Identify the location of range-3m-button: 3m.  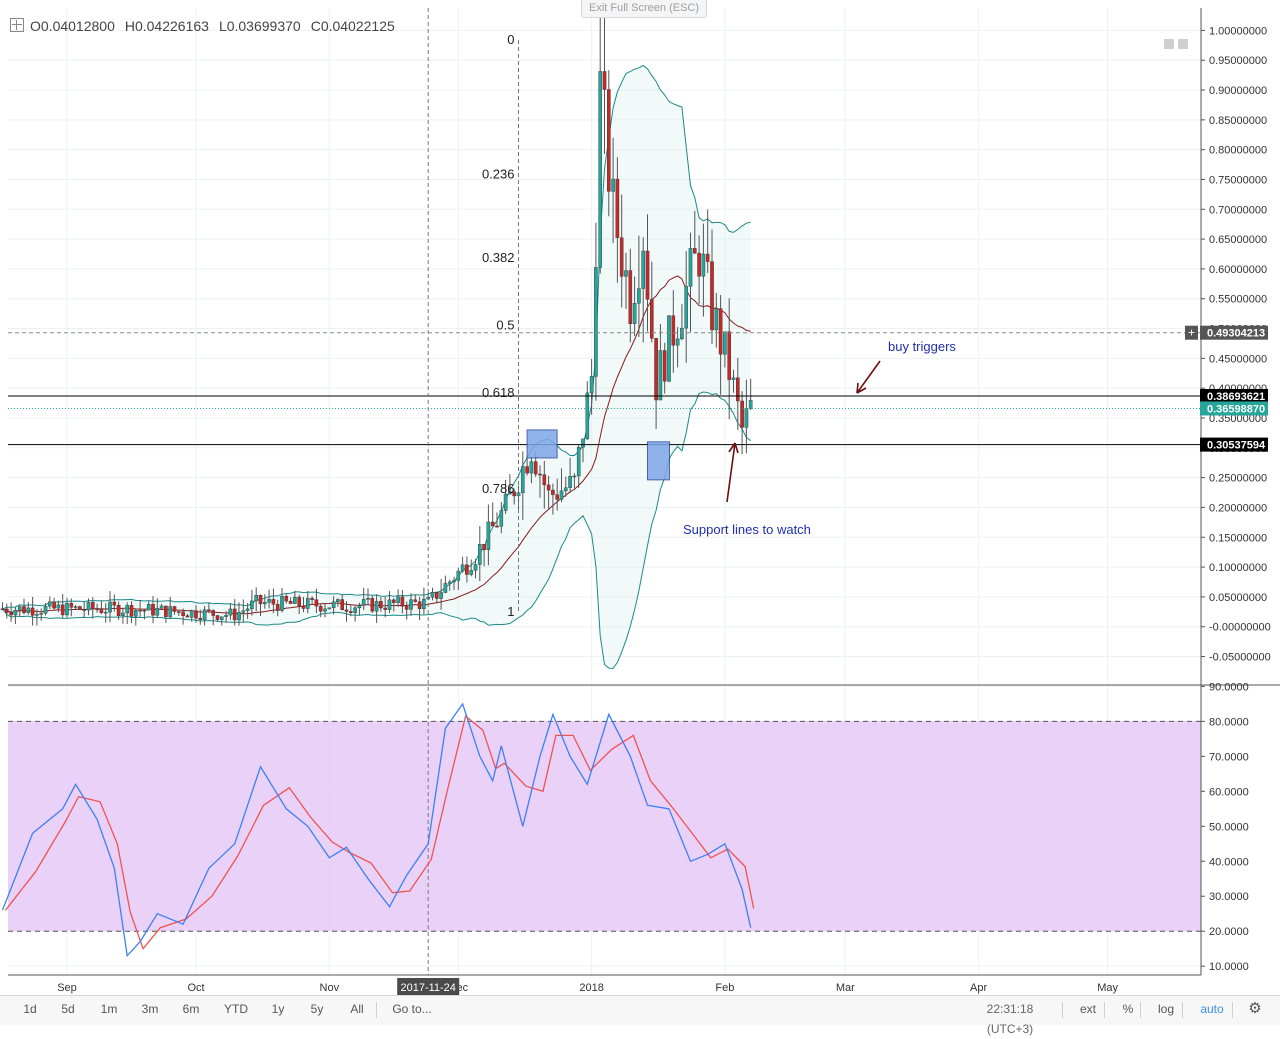
(150, 1009).